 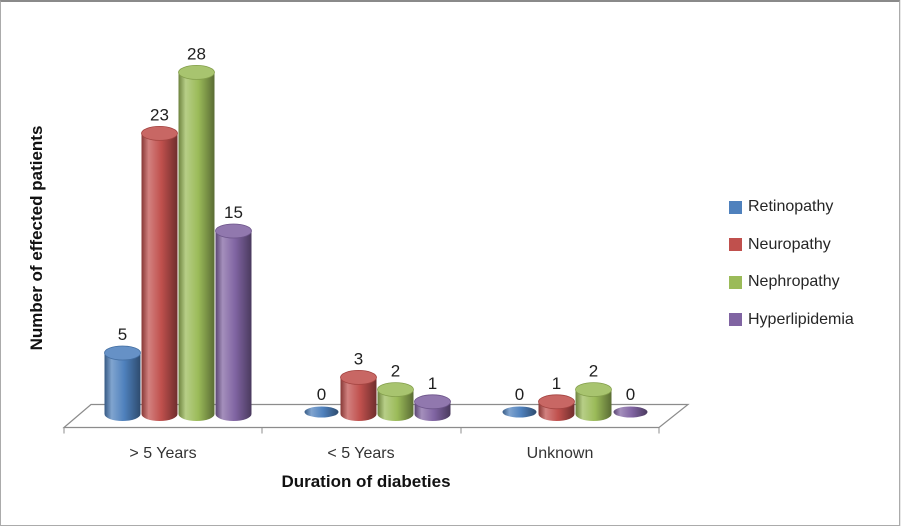 What do you see at coordinates (358, 358) in the screenshot?
I see `value-label: 3` at bounding box center [358, 358].